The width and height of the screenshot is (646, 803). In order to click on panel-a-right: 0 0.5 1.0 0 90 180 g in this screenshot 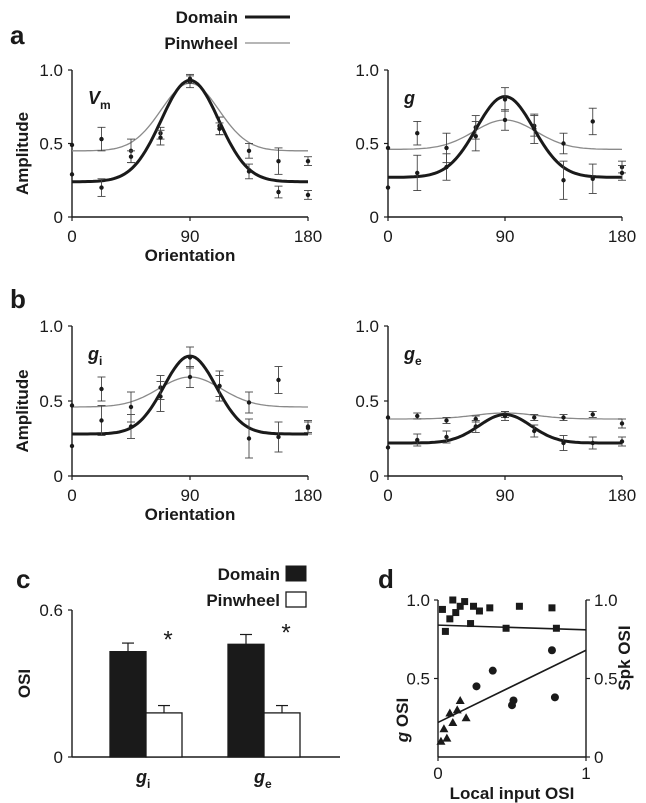, I will do `click(495, 153)`.